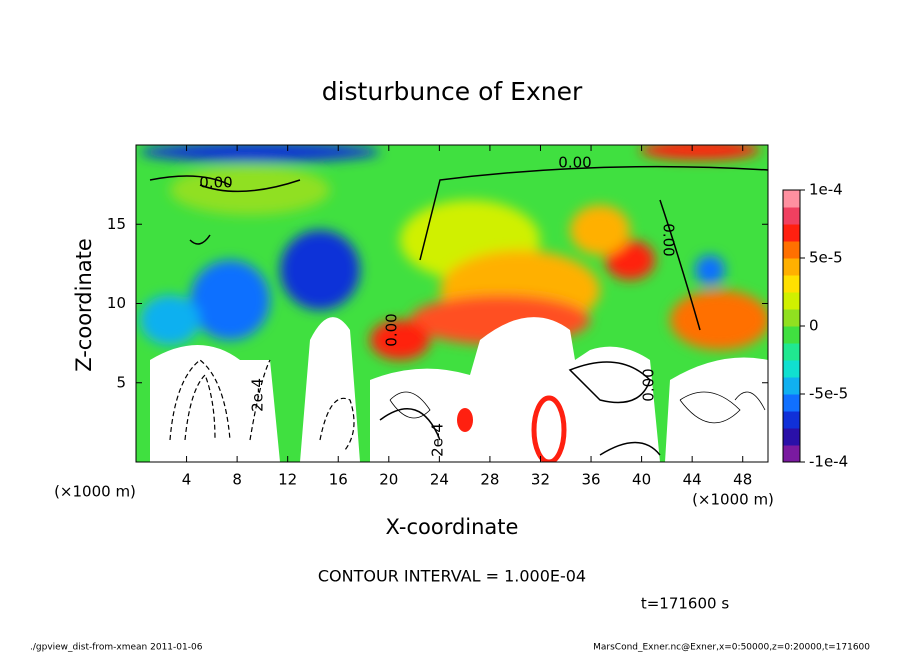  I want to click on x-tick-label: 32, so click(540, 480).